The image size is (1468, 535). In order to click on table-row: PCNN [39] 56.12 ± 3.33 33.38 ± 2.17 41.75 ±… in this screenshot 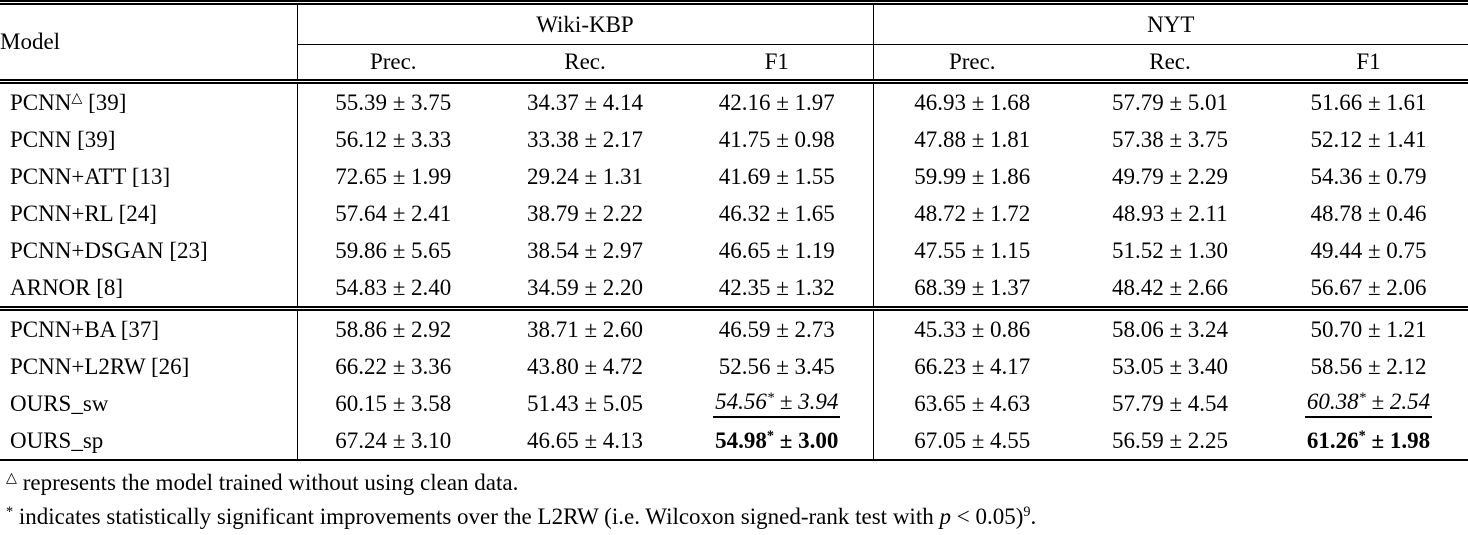, I will do `click(734, 139)`.